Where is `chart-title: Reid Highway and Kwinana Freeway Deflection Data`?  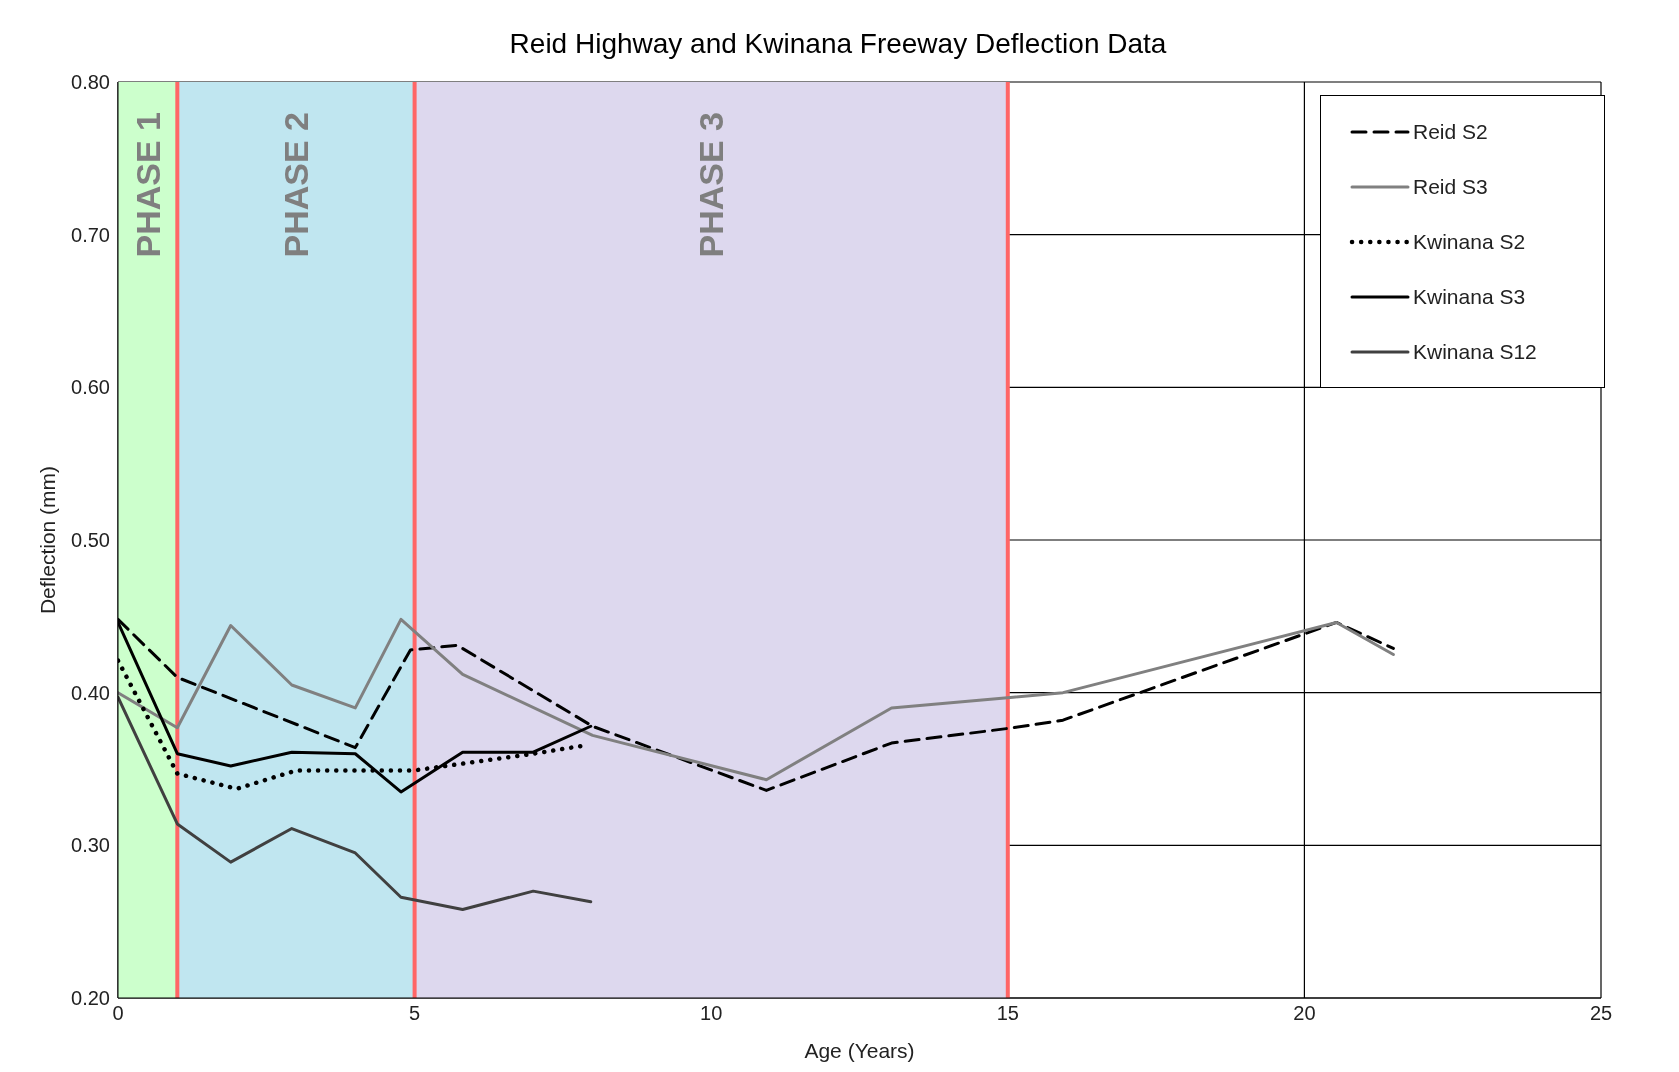
chart-title: Reid Highway and Kwinana Freeway Deflection Data is located at coordinates (838, 44).